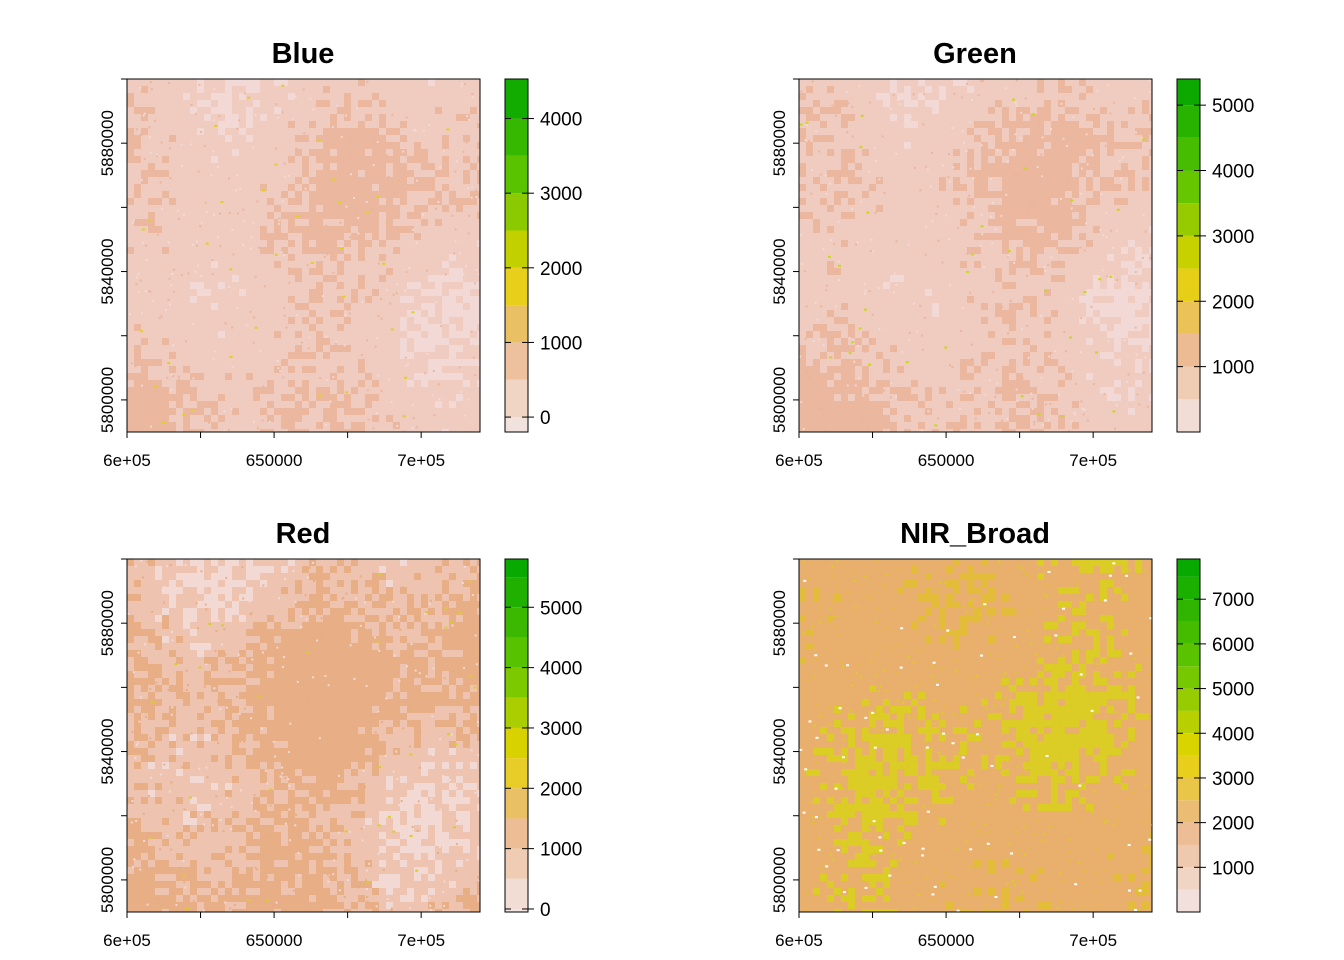  I want to click on y-tick-label: 5800000, so click(107, 400).